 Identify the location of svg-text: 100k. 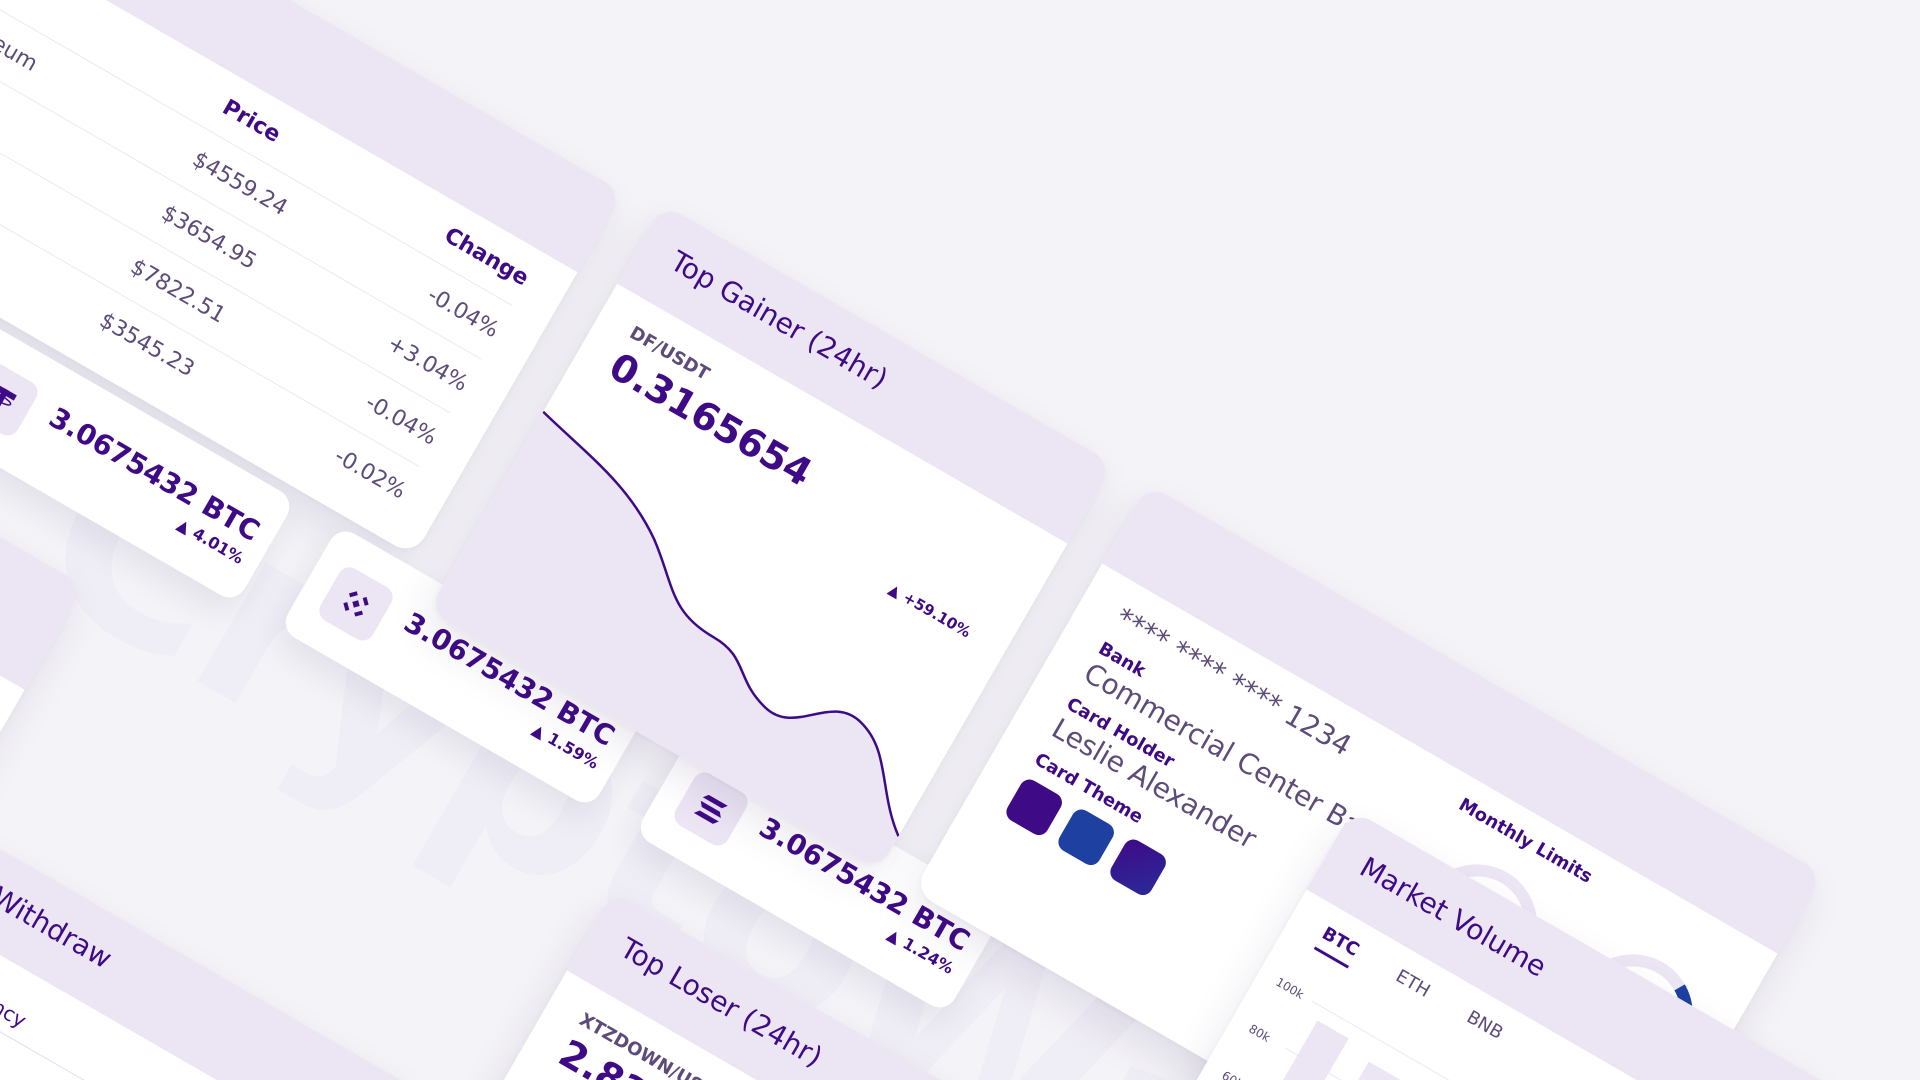
(1289, 988).